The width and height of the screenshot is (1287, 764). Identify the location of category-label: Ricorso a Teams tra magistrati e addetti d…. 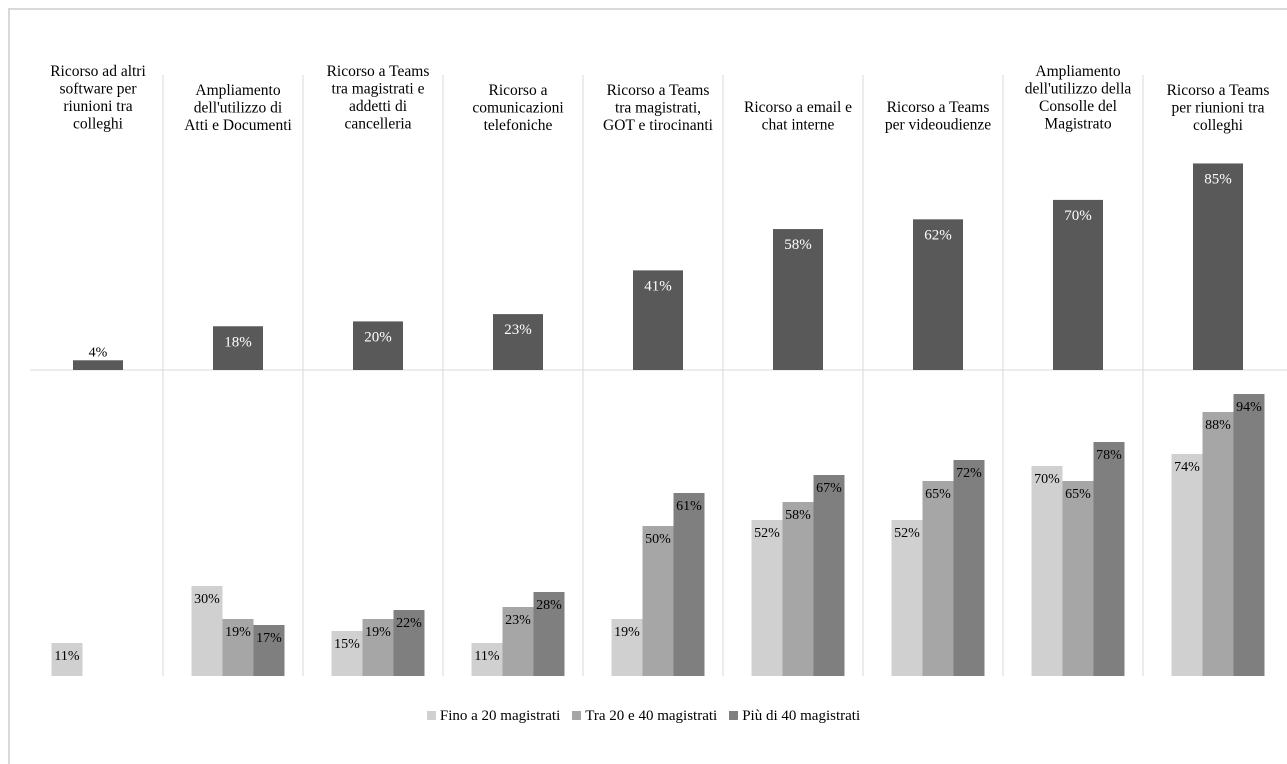
(378, 98).